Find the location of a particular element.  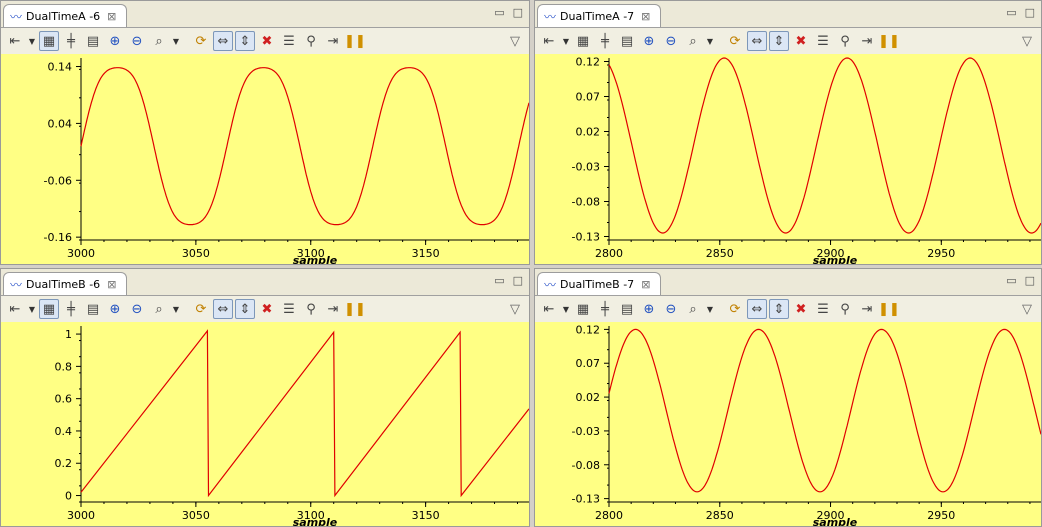

window-buttons: ▭ □ is located at coordinates (508, 12).